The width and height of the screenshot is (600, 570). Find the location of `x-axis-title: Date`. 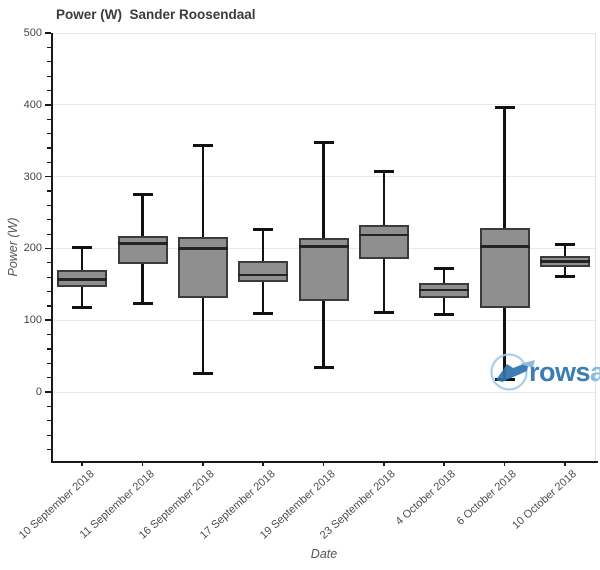

x-axis-title: Date is located at coordinates (324, 554).